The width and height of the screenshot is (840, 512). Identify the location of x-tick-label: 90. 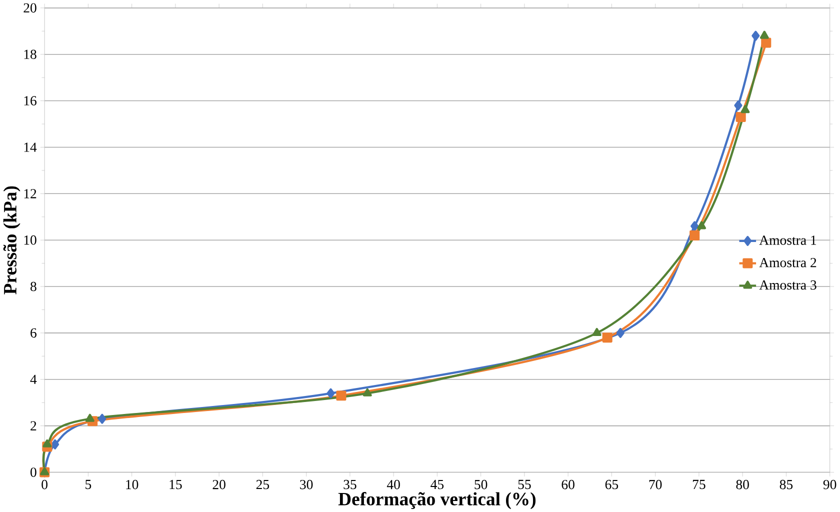
(829, 484).